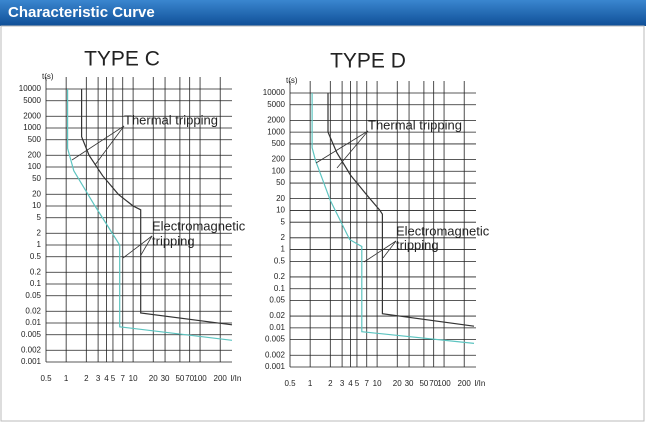 Image resolution: width=646 pixels, height=428 pixels. I want to click on header-bar, so click(323, 13).